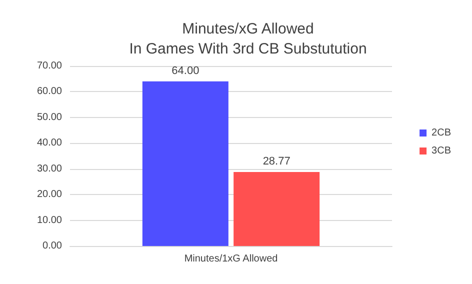 The height and width of the screenshot is (284, 472). I want to click on y-tick-label: 60.00, so click(49, 92).